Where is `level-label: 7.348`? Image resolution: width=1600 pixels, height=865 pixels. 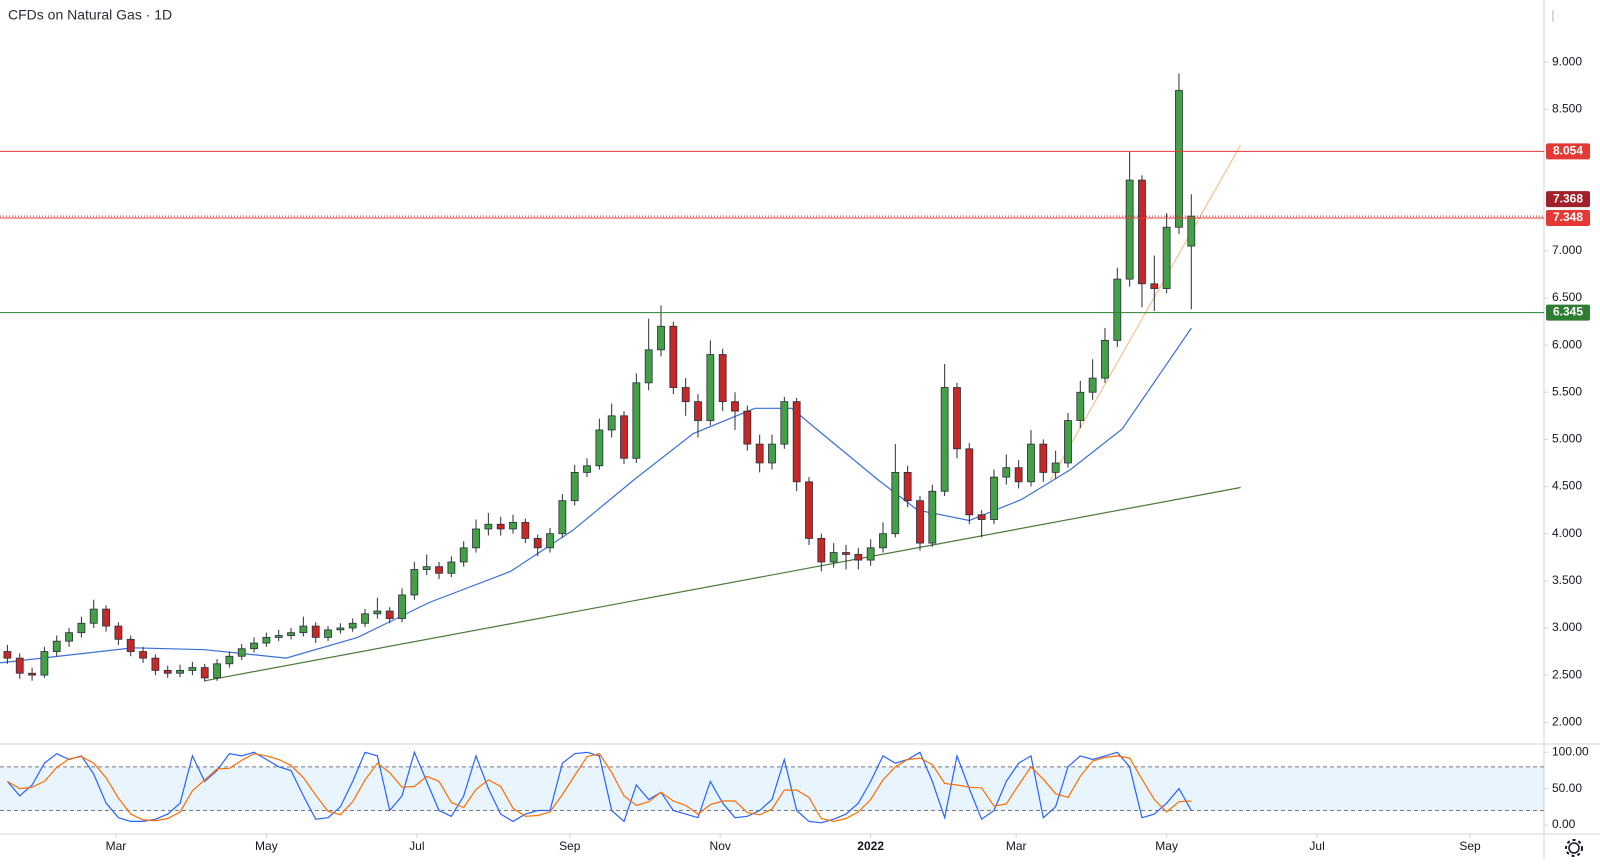
level-label: 7.348 is located at coordinates (1568, 217).